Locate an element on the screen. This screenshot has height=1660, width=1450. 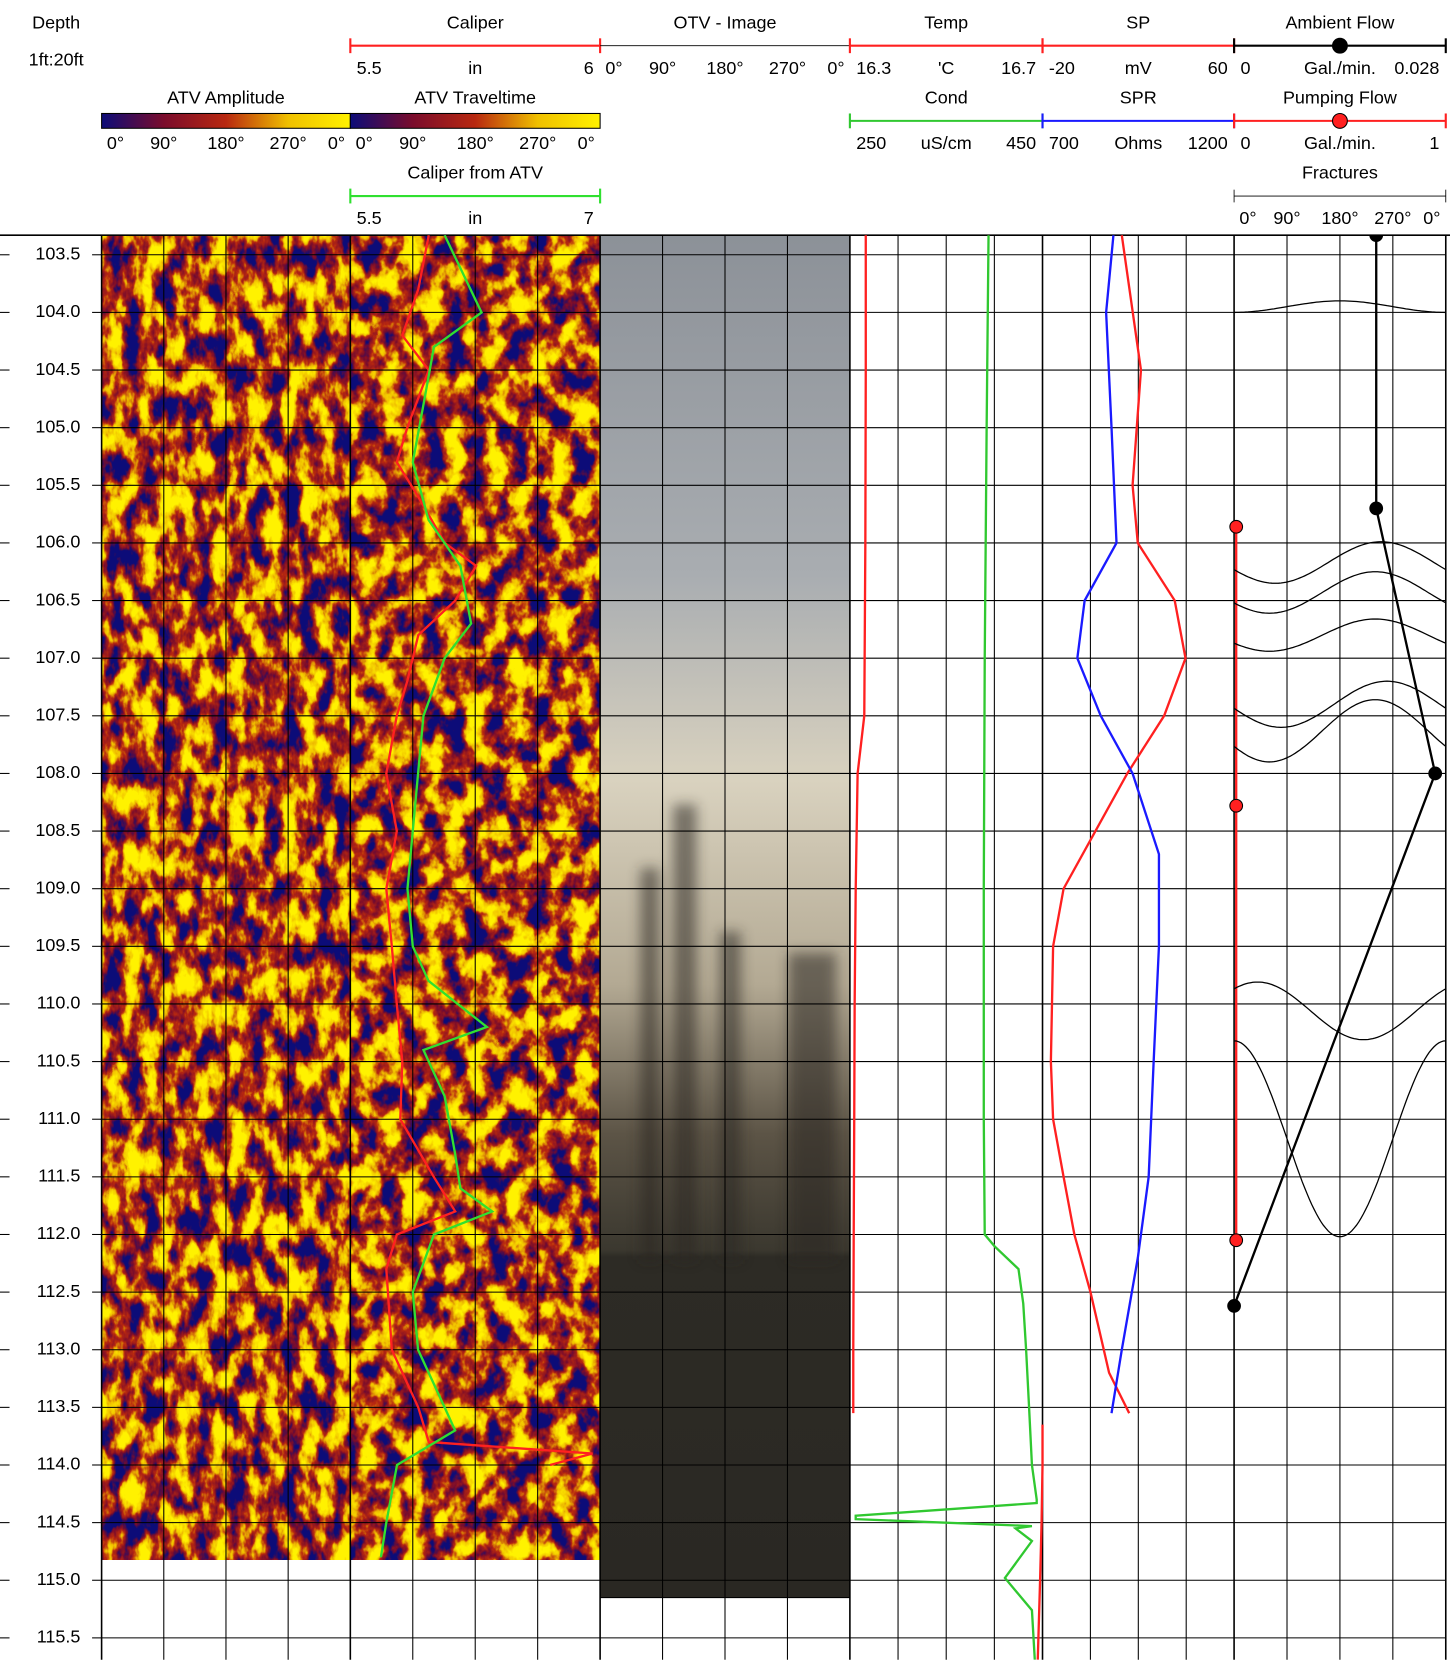
depth-label: 110.0 is located at coordinates (59, 1003).